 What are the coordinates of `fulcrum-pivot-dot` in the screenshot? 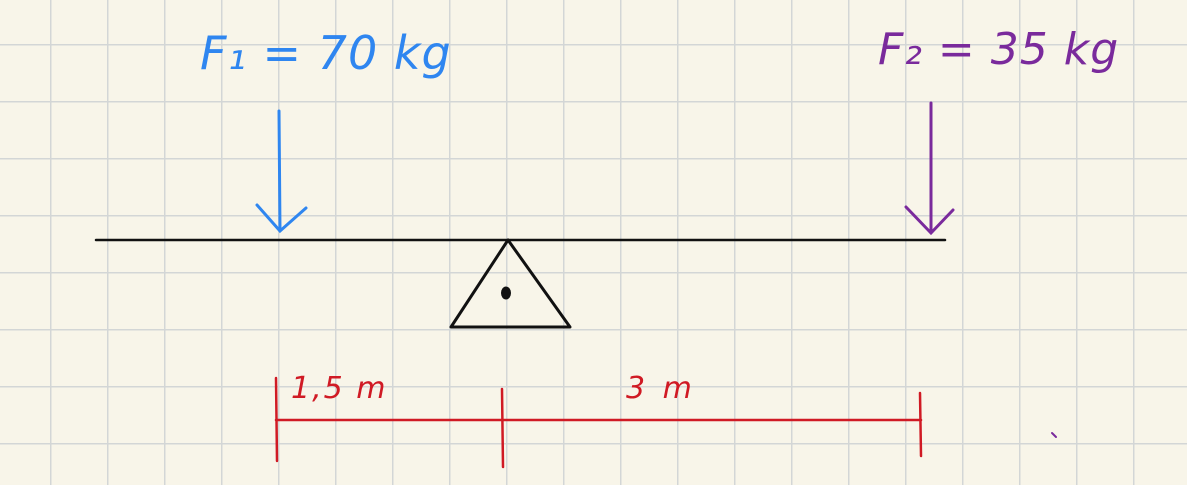 It's located at (506, 293).